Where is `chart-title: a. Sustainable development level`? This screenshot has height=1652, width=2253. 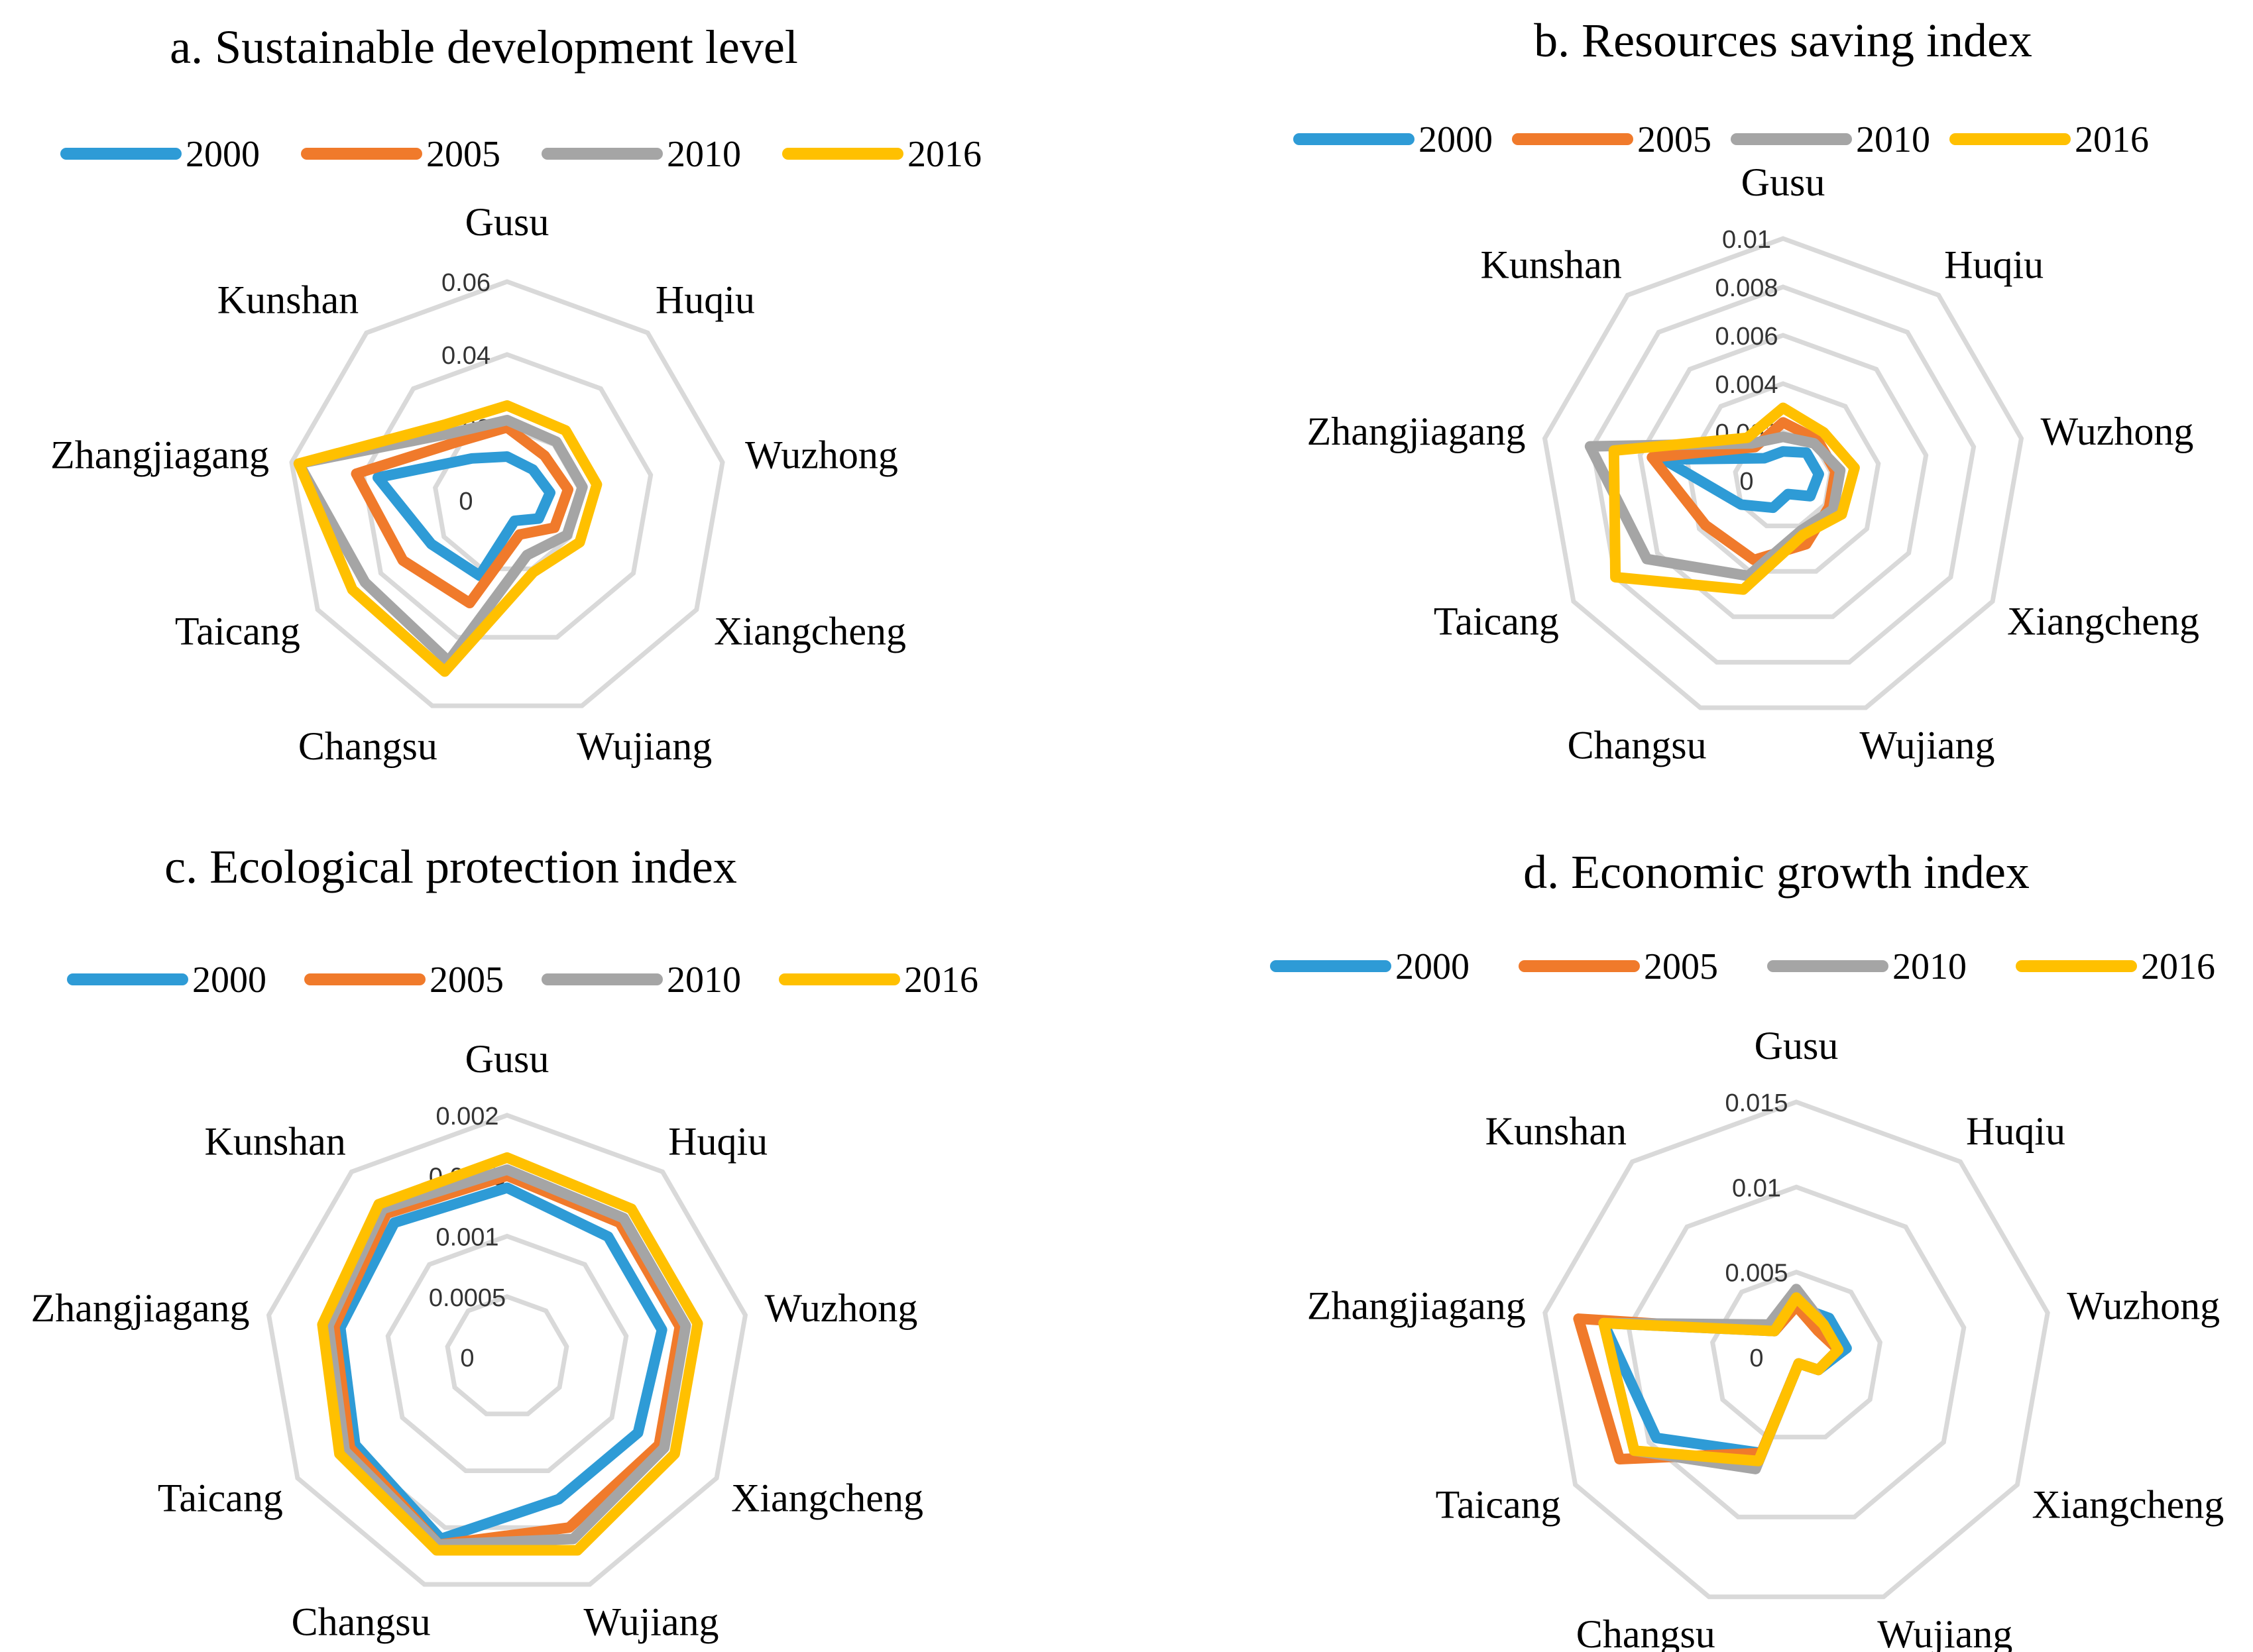
chart-title: a. Sustainable development level is located at coordinates (484, 48).